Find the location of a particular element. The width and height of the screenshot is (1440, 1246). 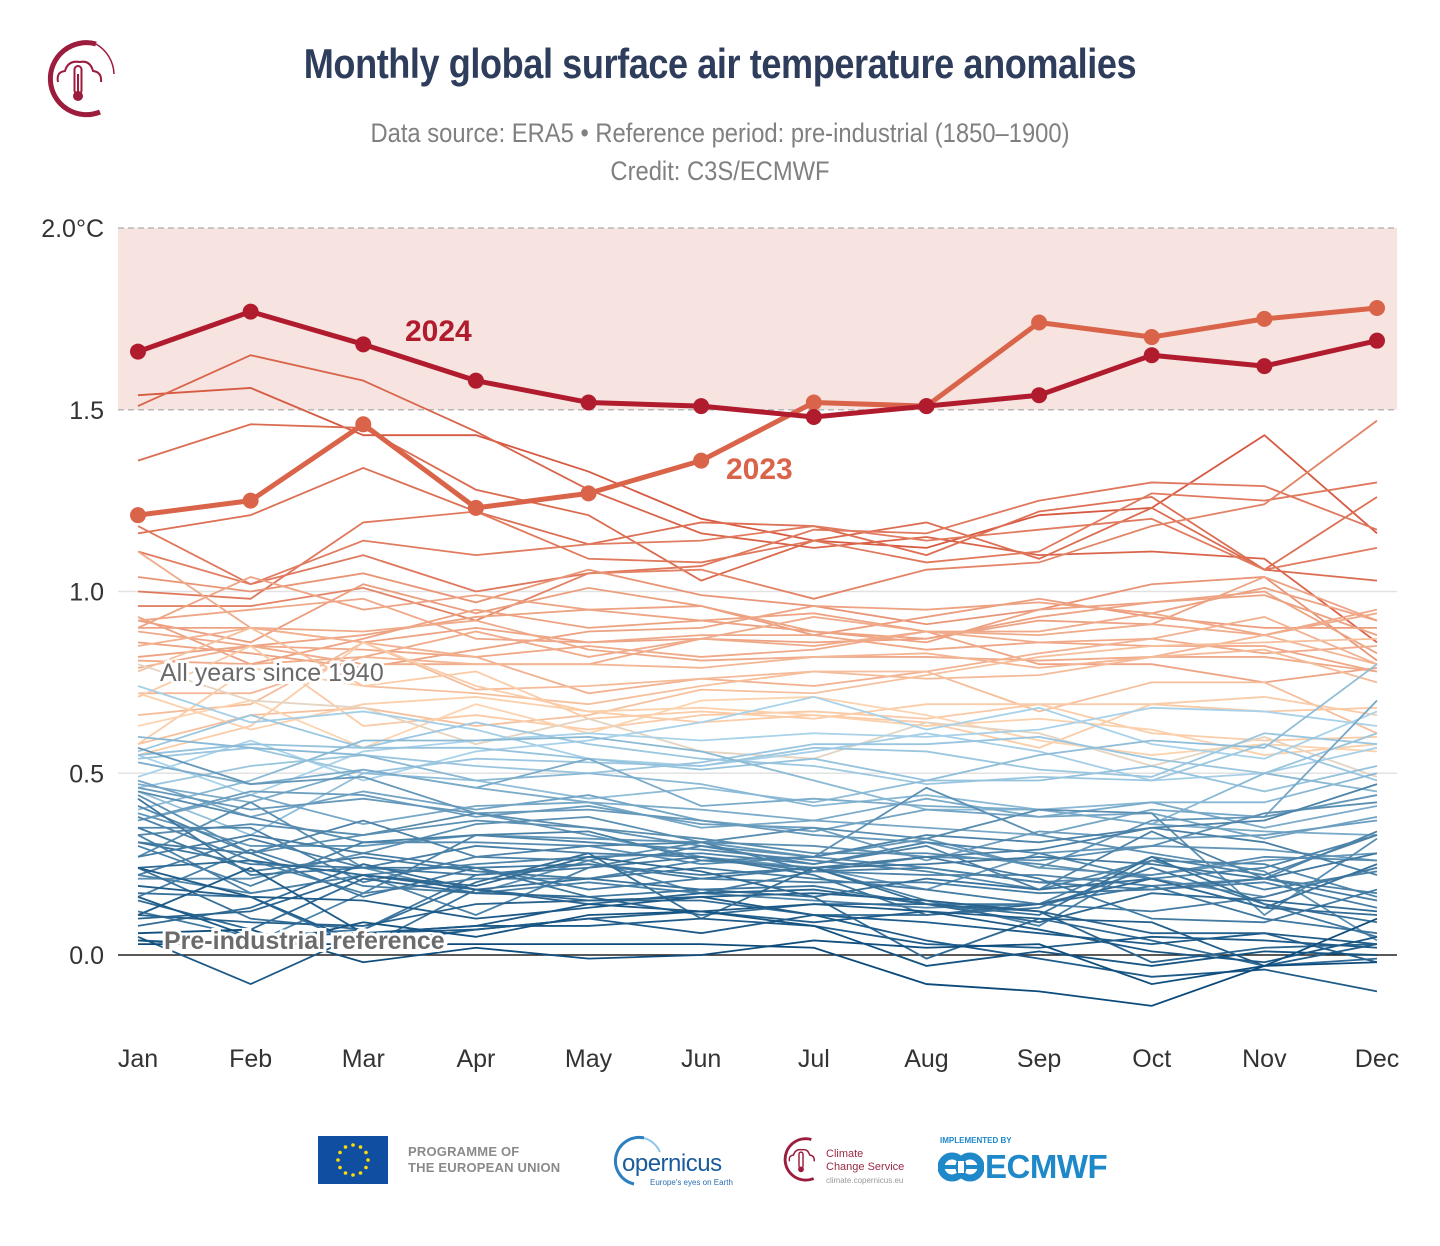

year-line-1980 is located at coordinates (757, 750).